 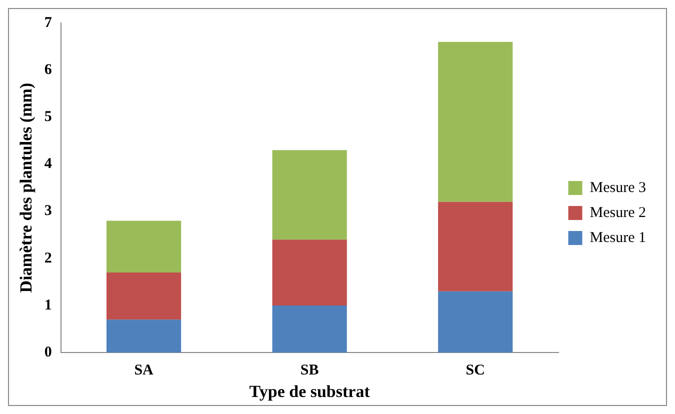 I want to click on y-tick-label: 1, so click(x=48, y=305).